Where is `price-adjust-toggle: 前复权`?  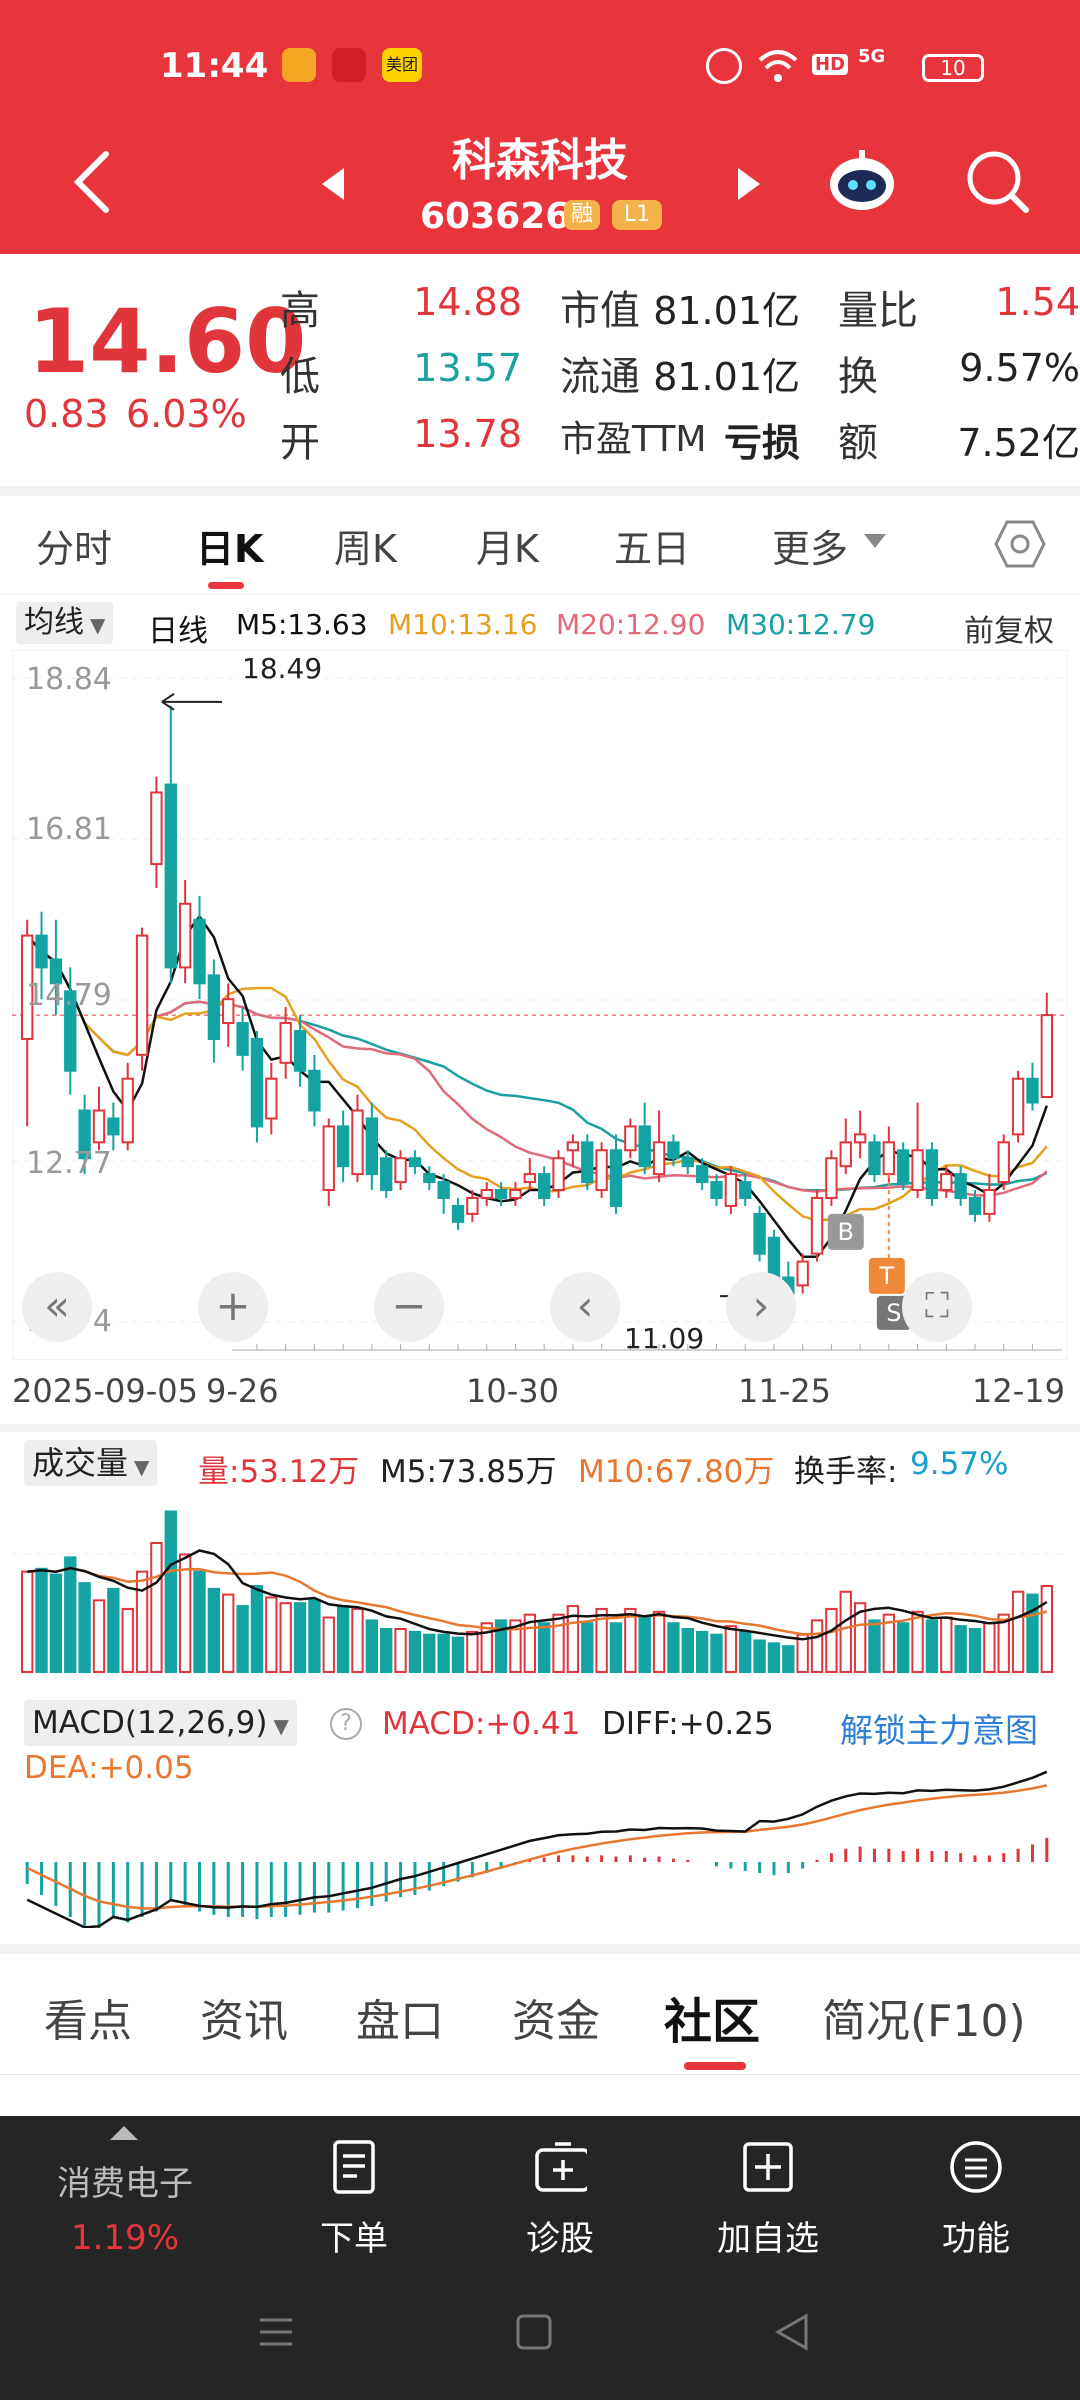
price-adjust-toggle: 前复权 is located at coordinates (1009, 631).